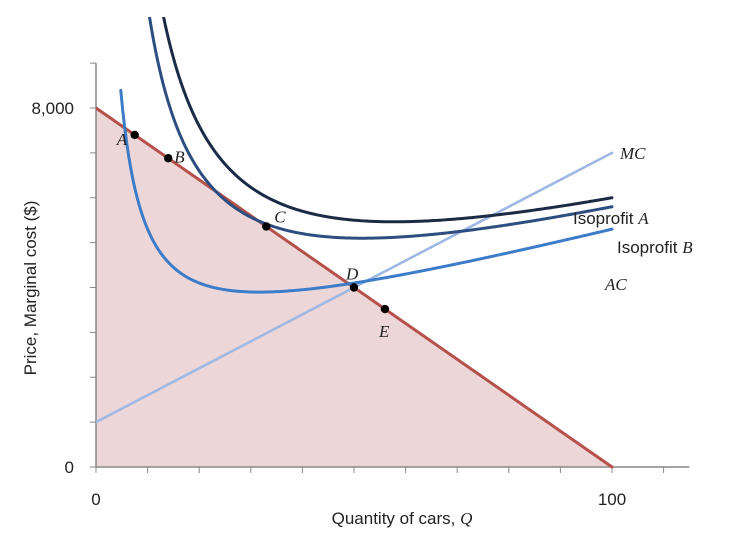 The width and height of the screenshot is (750, 534). What do you see at coordinates (260, 222) in the screenshot?
I see `points-layer` at bounding box center [260, 222].